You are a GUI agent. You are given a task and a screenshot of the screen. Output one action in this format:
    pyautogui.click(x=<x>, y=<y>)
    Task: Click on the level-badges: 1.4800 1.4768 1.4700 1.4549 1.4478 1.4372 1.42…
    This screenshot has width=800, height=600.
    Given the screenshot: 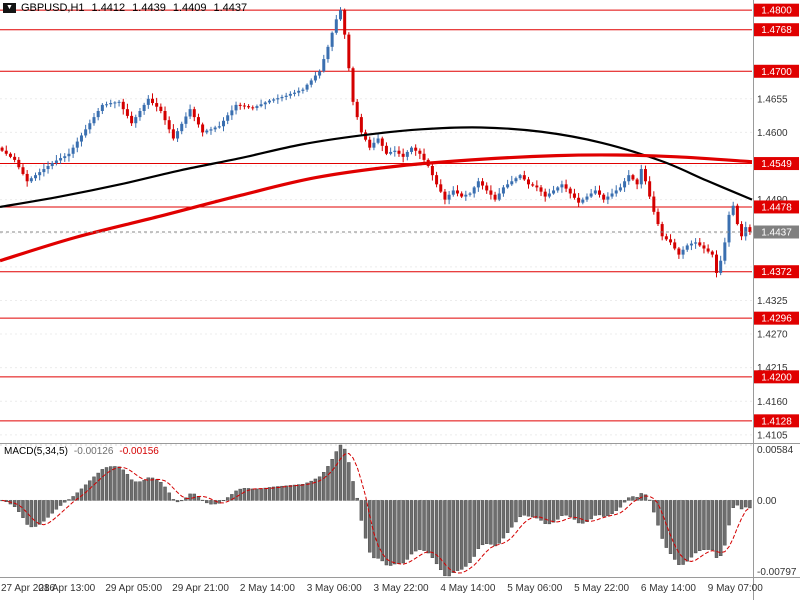 What is the action you would take?
    pyautogui.click(x=776, y=215)
    